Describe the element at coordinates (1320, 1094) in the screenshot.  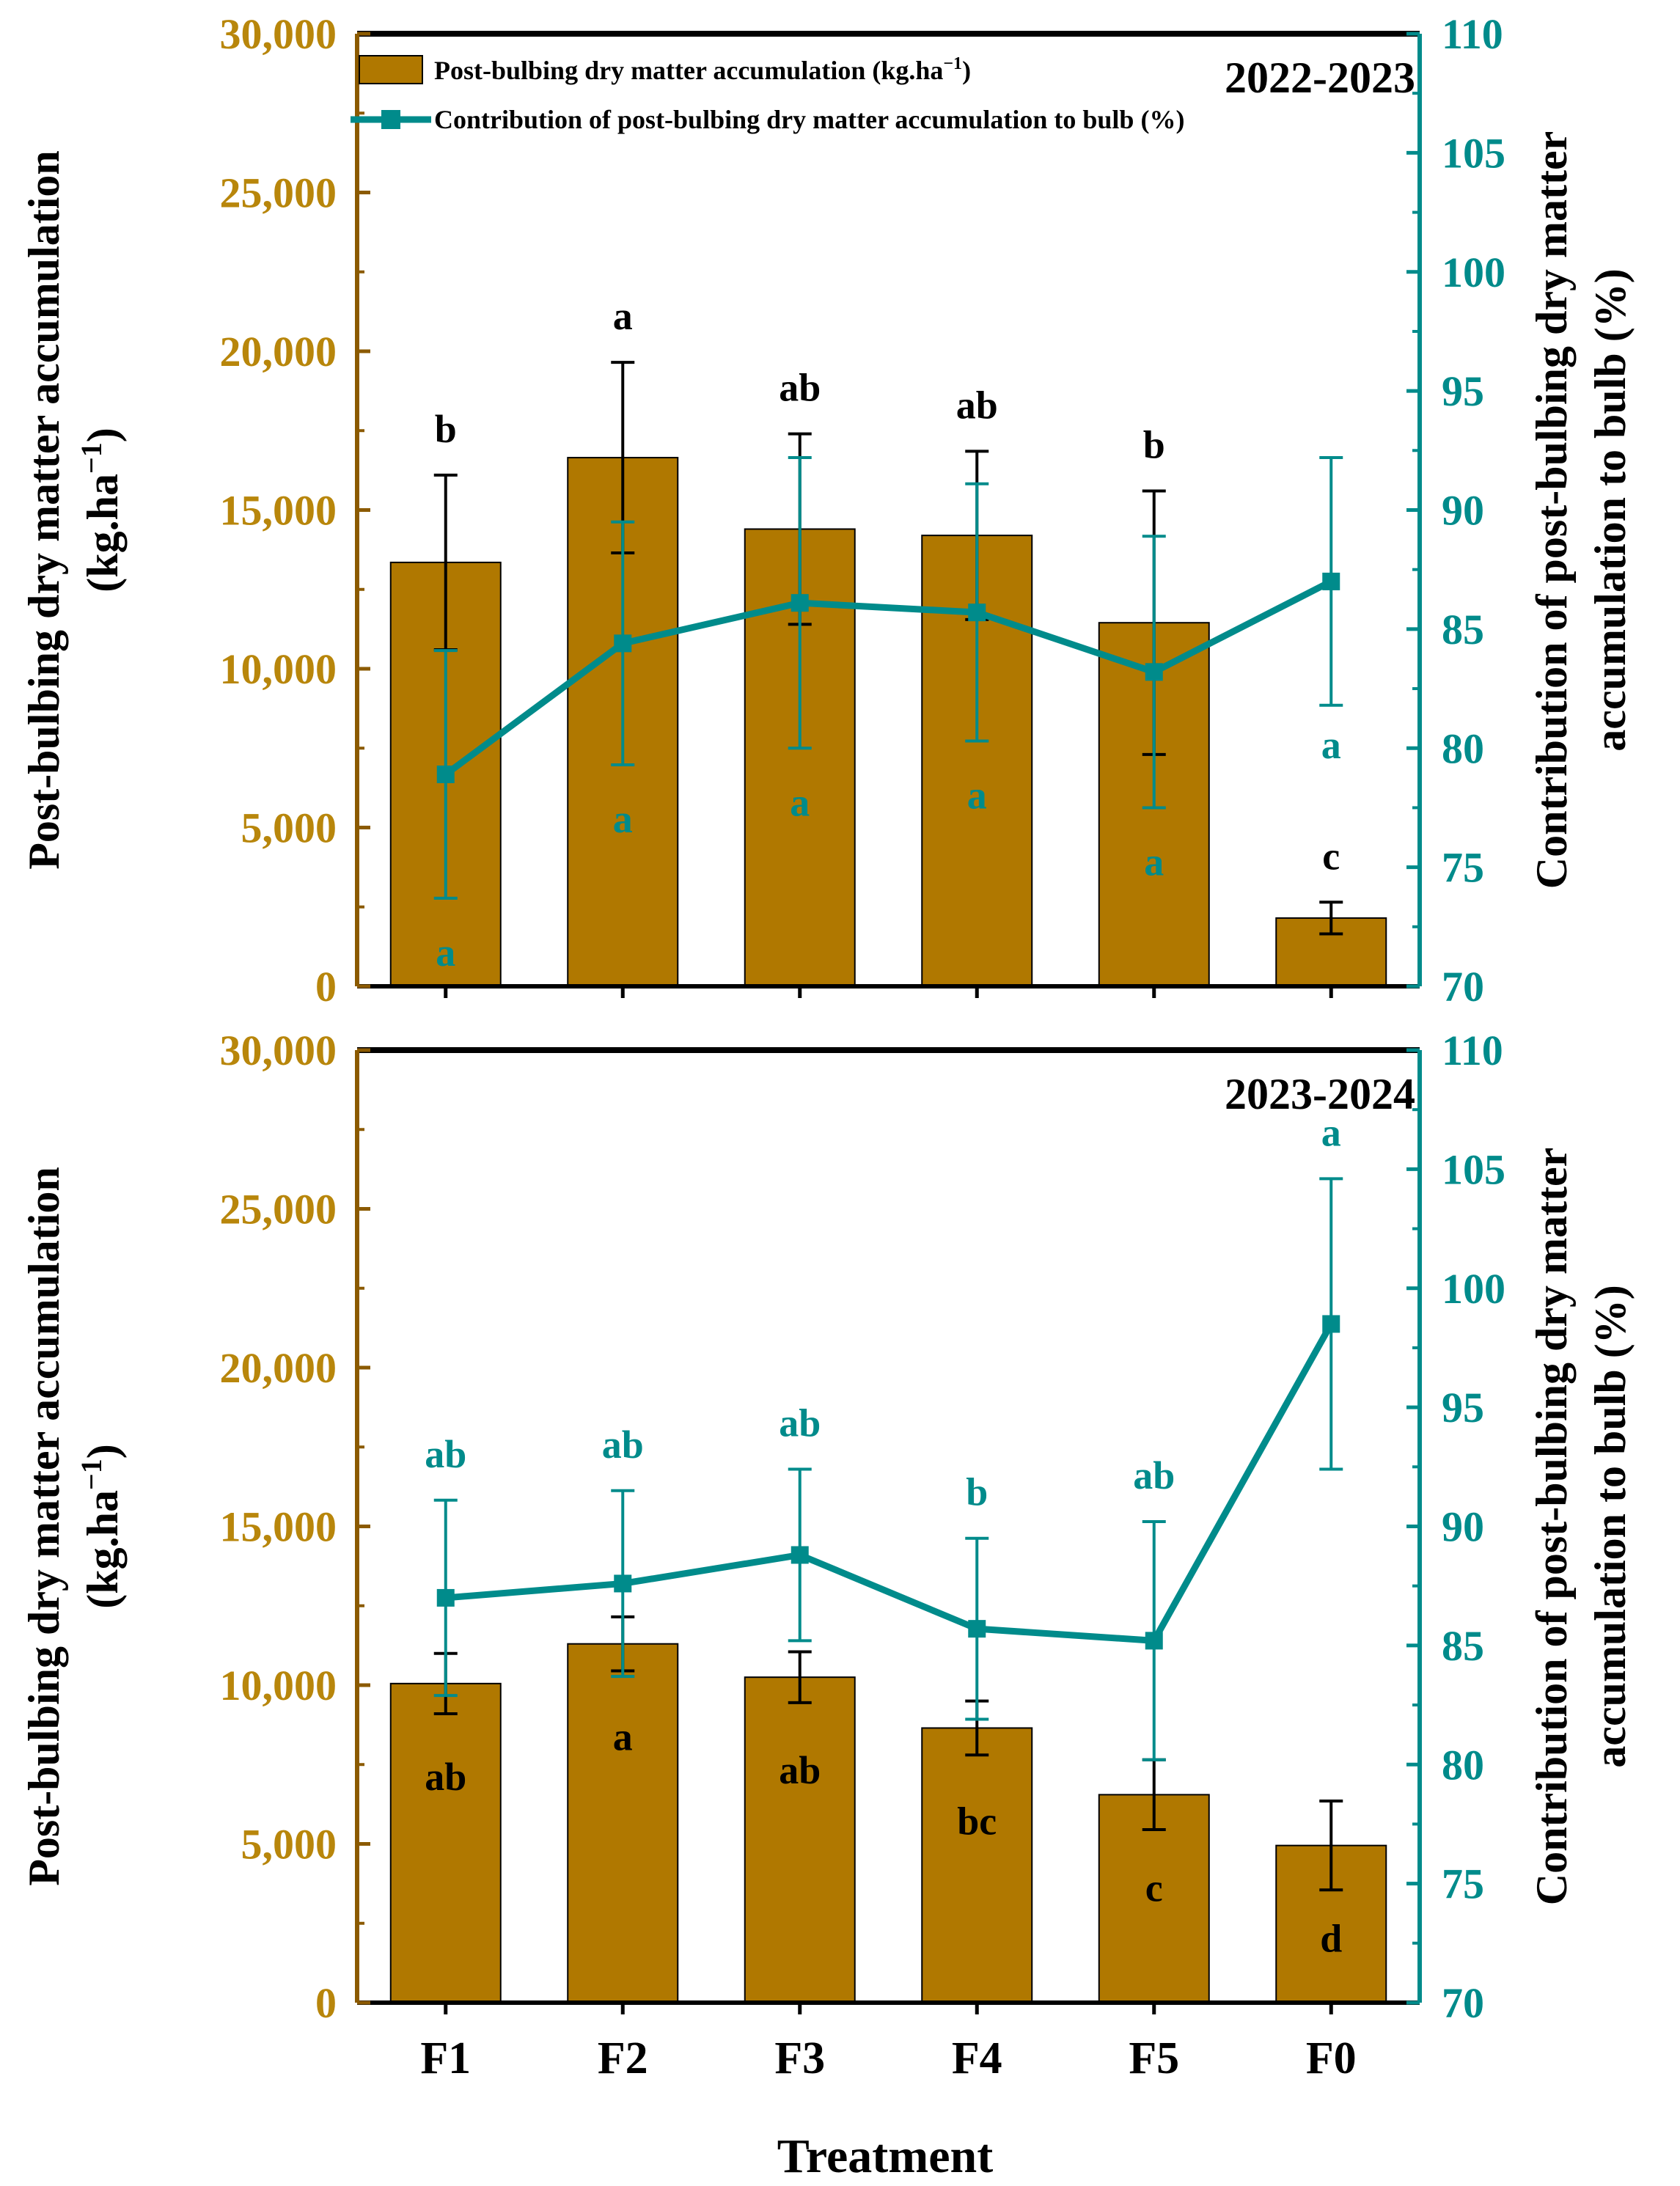
I see `panel-year-title: 2023-2024` at that location.